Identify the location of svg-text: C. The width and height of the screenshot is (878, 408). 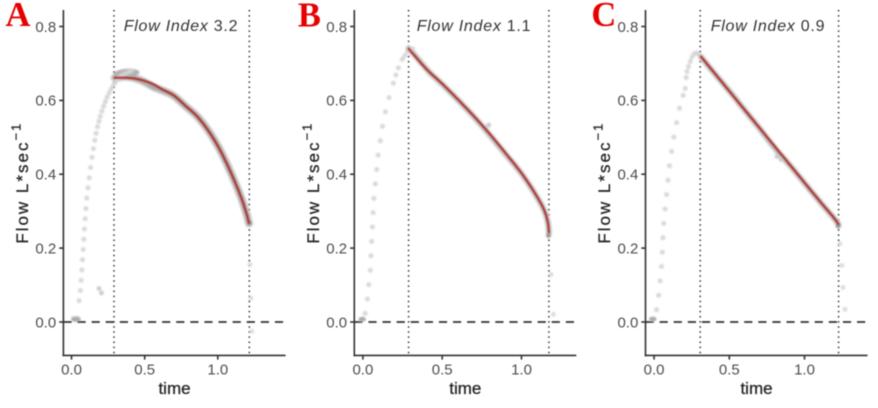
(603, 17).